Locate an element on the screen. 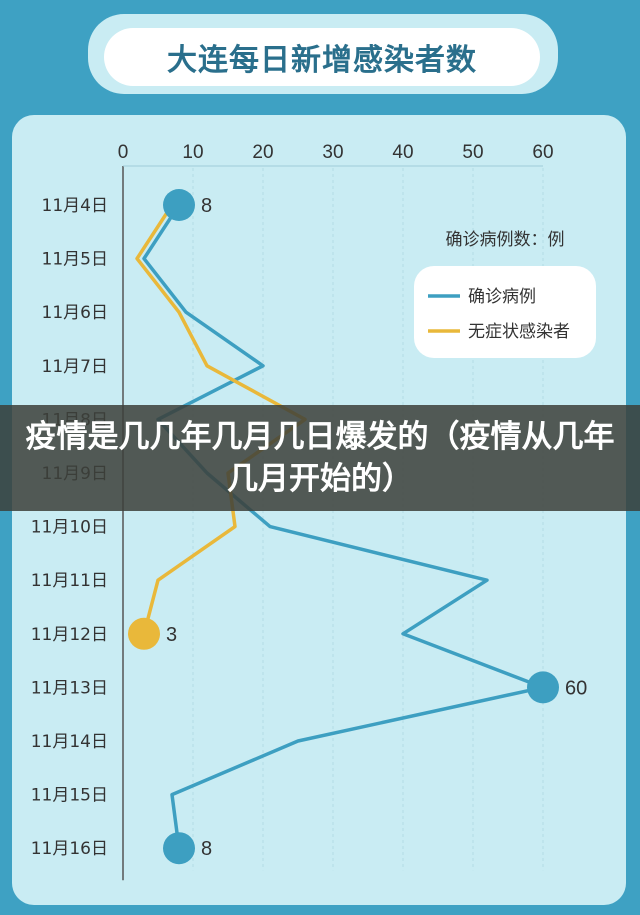 The width and height of the screenshot is (640, 915). caption-text: 疫情是几几年几月几日爆发的（疫情从几年几月开始的） is located at coordinates (320, 458).